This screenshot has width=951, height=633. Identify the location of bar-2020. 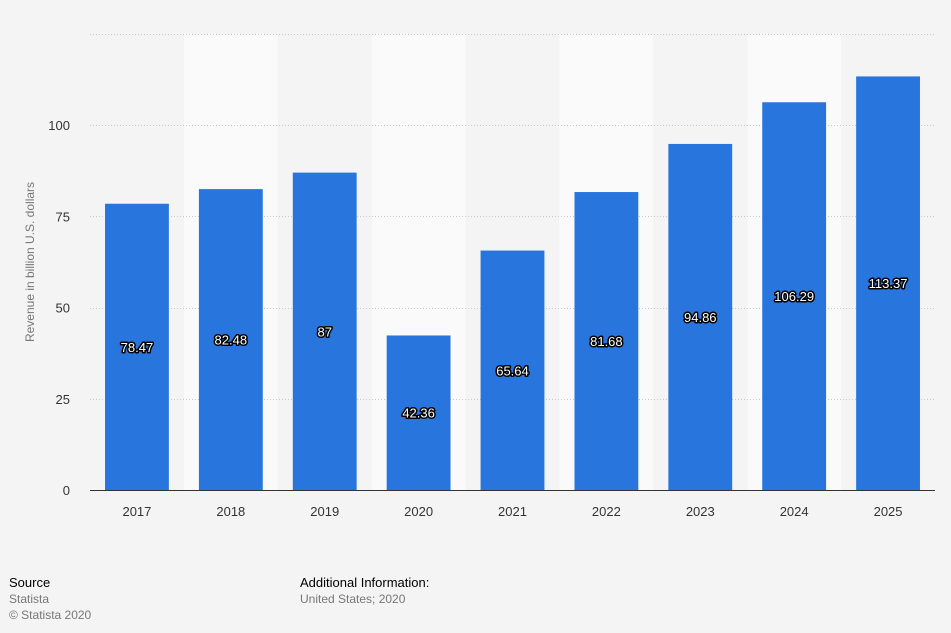
(418, 412).